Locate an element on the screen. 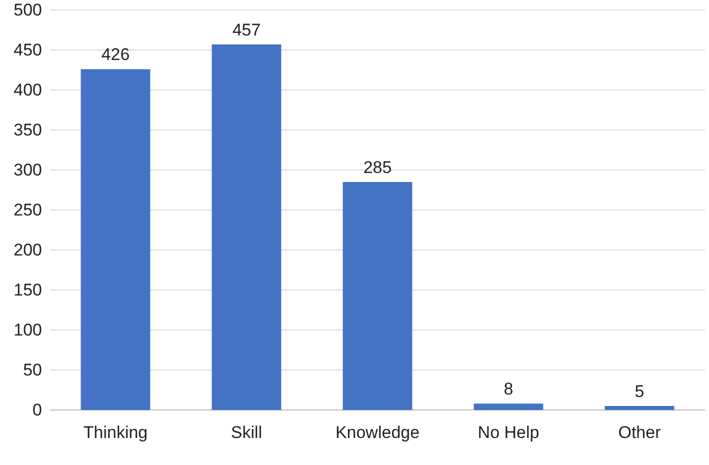 Image resolution: width=709 pixels, height=465 pixels. data-label: 5 is located at coordinates (639, 391).